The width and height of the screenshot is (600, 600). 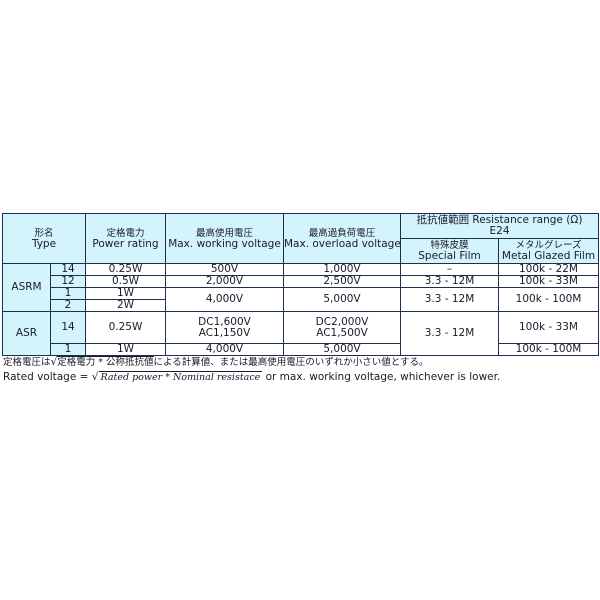 I want to click on power: 2W, so click(x=125, y=305).